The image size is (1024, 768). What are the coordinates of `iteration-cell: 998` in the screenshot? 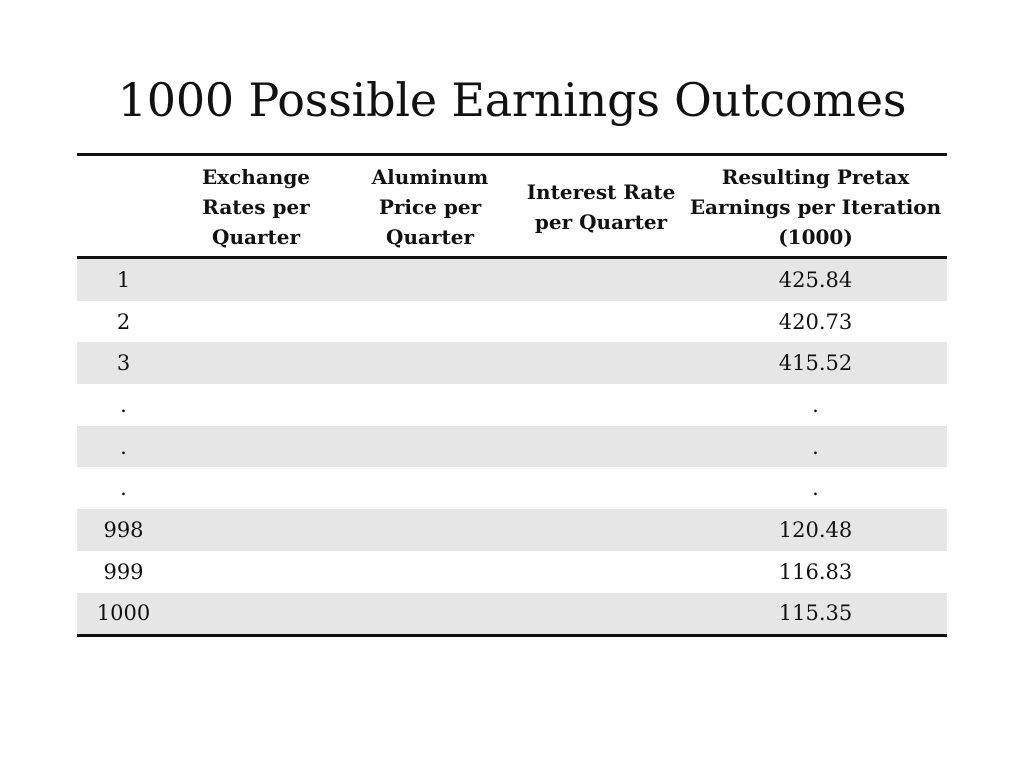 It's located at (123, 530).